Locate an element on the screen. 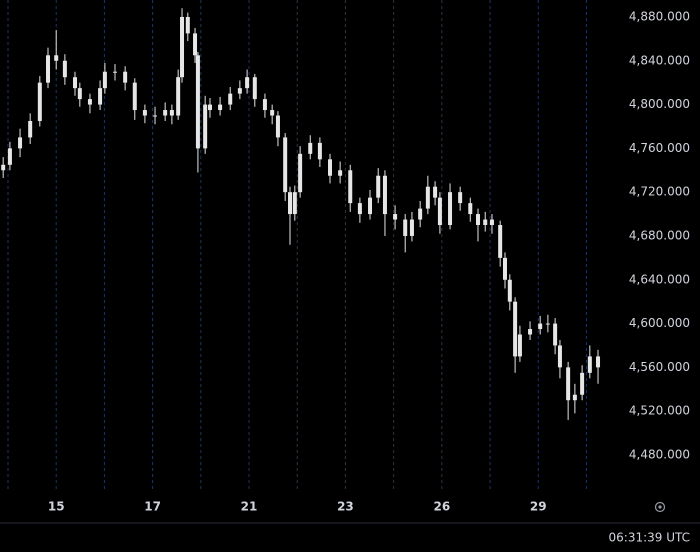  x-tick-label: 23 is located at coordinates (345, 507).